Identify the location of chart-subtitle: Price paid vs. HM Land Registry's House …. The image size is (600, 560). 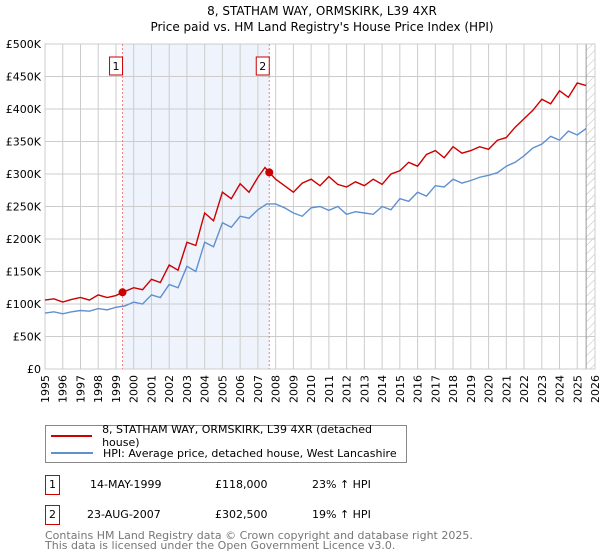
(321, 27).